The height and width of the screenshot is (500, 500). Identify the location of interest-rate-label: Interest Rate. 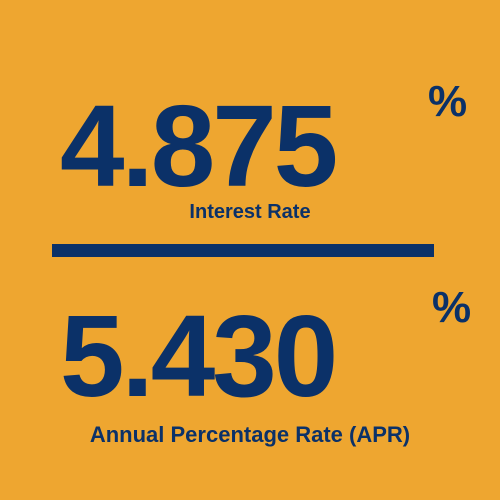
(250, 212).